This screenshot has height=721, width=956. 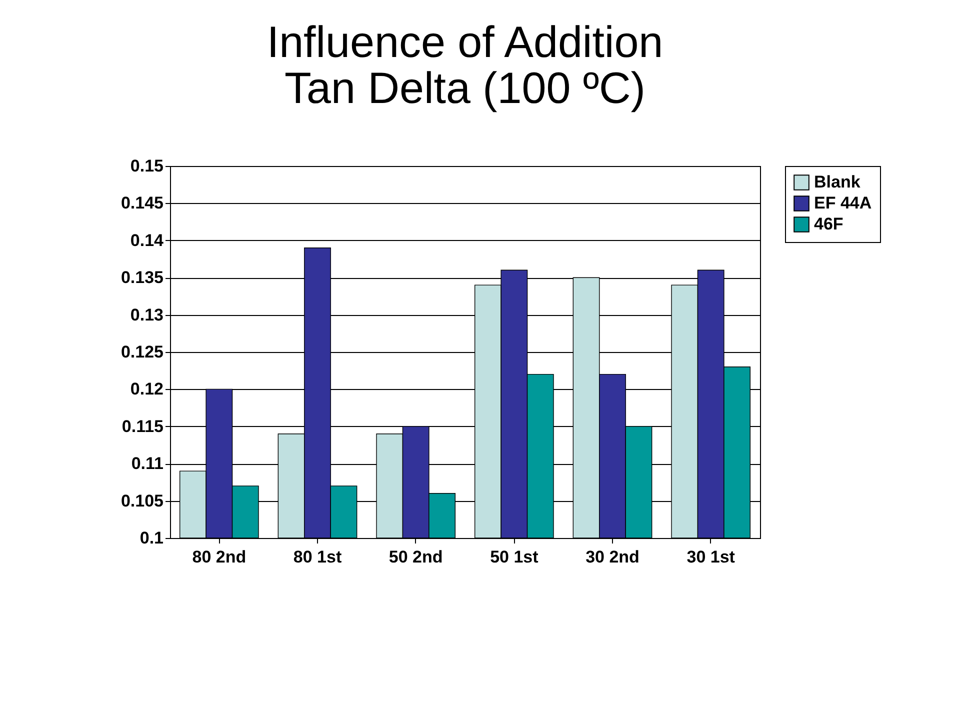 What do you see at coordinates (317, 557) in the screenshot?
I see `x-tick-label: 80 1st` at bounding box center [317, 557].